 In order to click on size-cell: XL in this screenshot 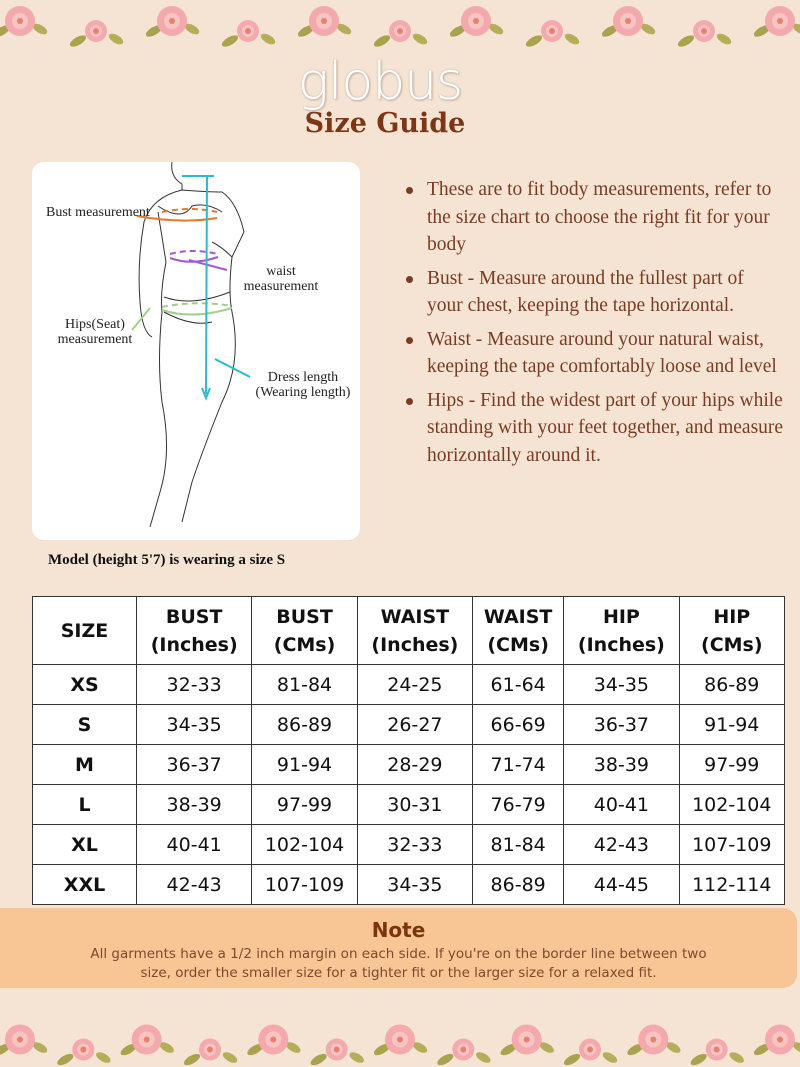, I will do `click(84, 844)`.